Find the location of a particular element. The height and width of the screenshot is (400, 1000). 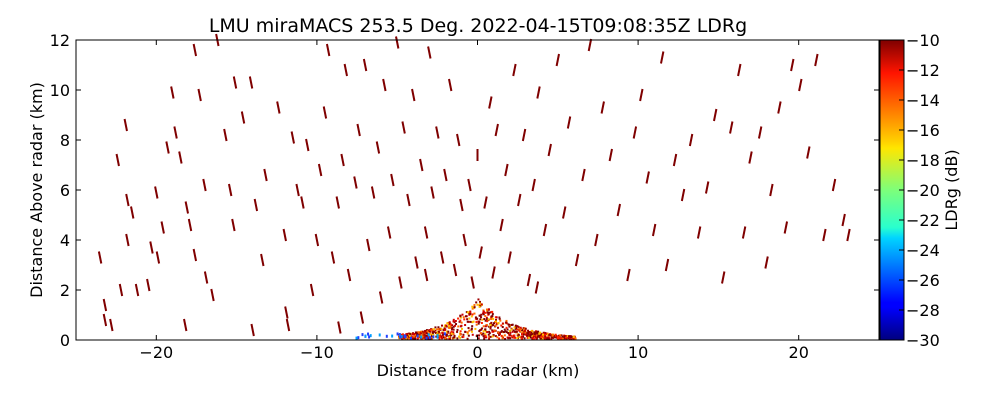

colorbar-tick-label: −14 is located at coordinates (923, 100).